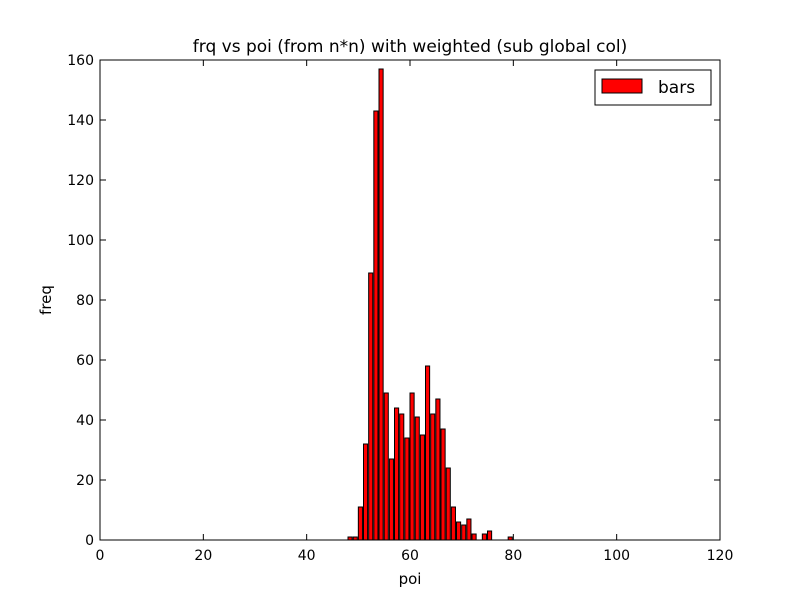 This screenshot has width=800, height=600. I want to click on y-tick-label: 40, so click(85, 421).